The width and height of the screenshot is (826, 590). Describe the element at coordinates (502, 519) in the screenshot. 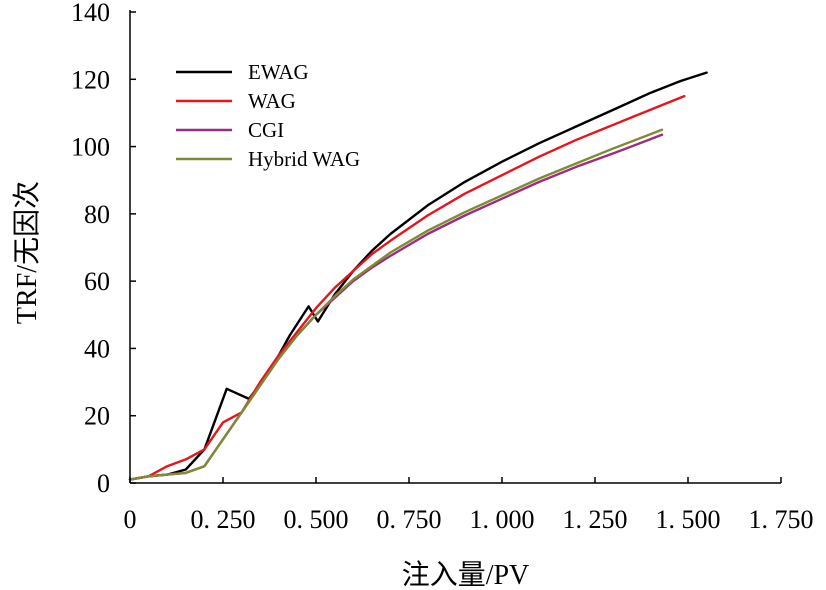

I see `x-tick-label: 1. 000` at that location.